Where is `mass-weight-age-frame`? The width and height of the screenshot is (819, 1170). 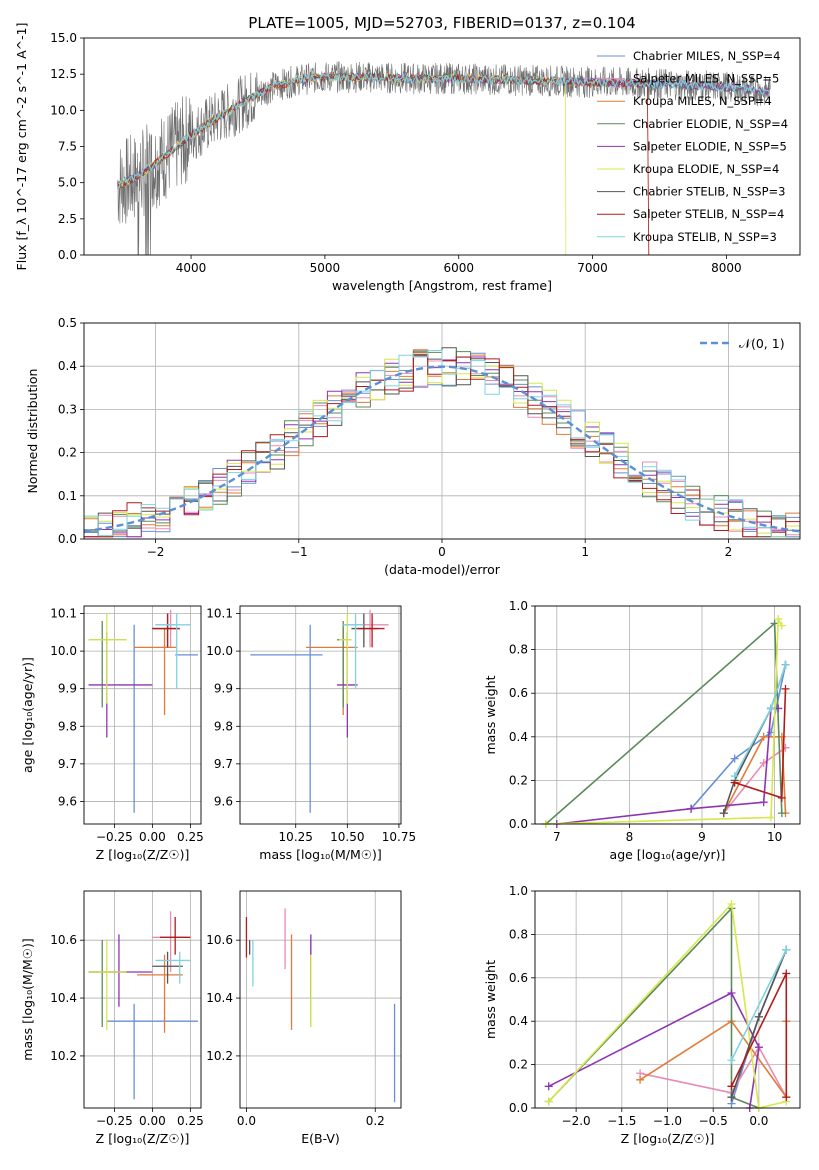 mass-weight-age-frame is located at coordinates (667, 715).